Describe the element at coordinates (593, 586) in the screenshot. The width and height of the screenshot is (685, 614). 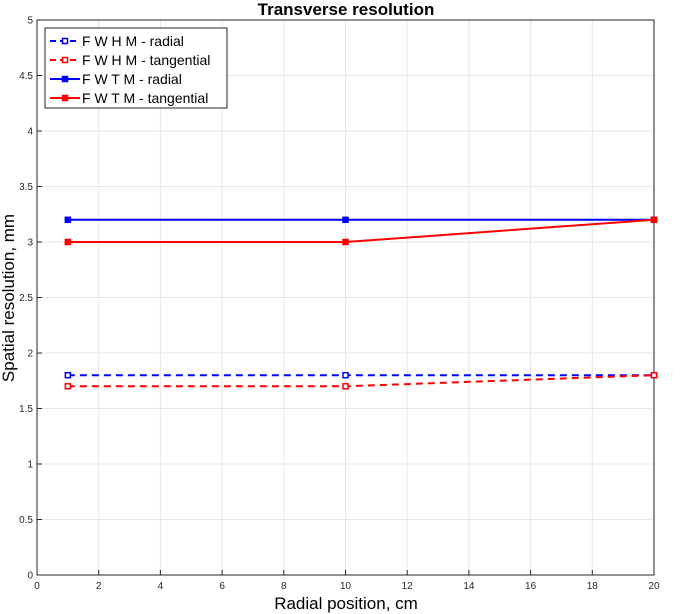
I see `x-tick-label: 18` at that location.